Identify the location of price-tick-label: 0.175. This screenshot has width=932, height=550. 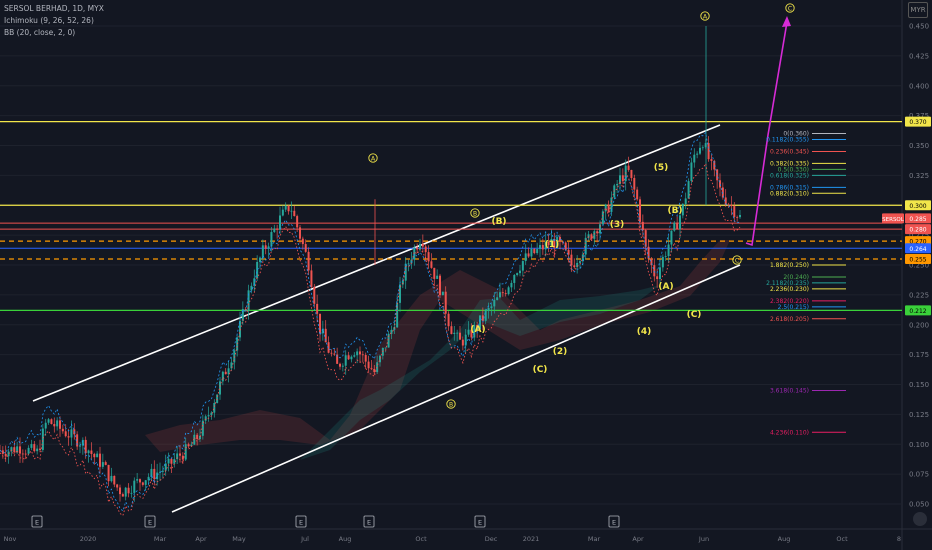
(919, 355).